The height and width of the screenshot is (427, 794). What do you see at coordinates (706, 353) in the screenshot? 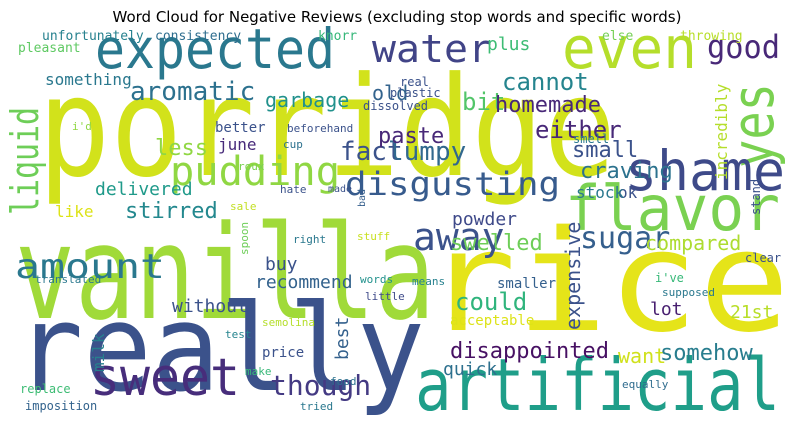
I see `word: somehow` at bounding box center [706, 353].